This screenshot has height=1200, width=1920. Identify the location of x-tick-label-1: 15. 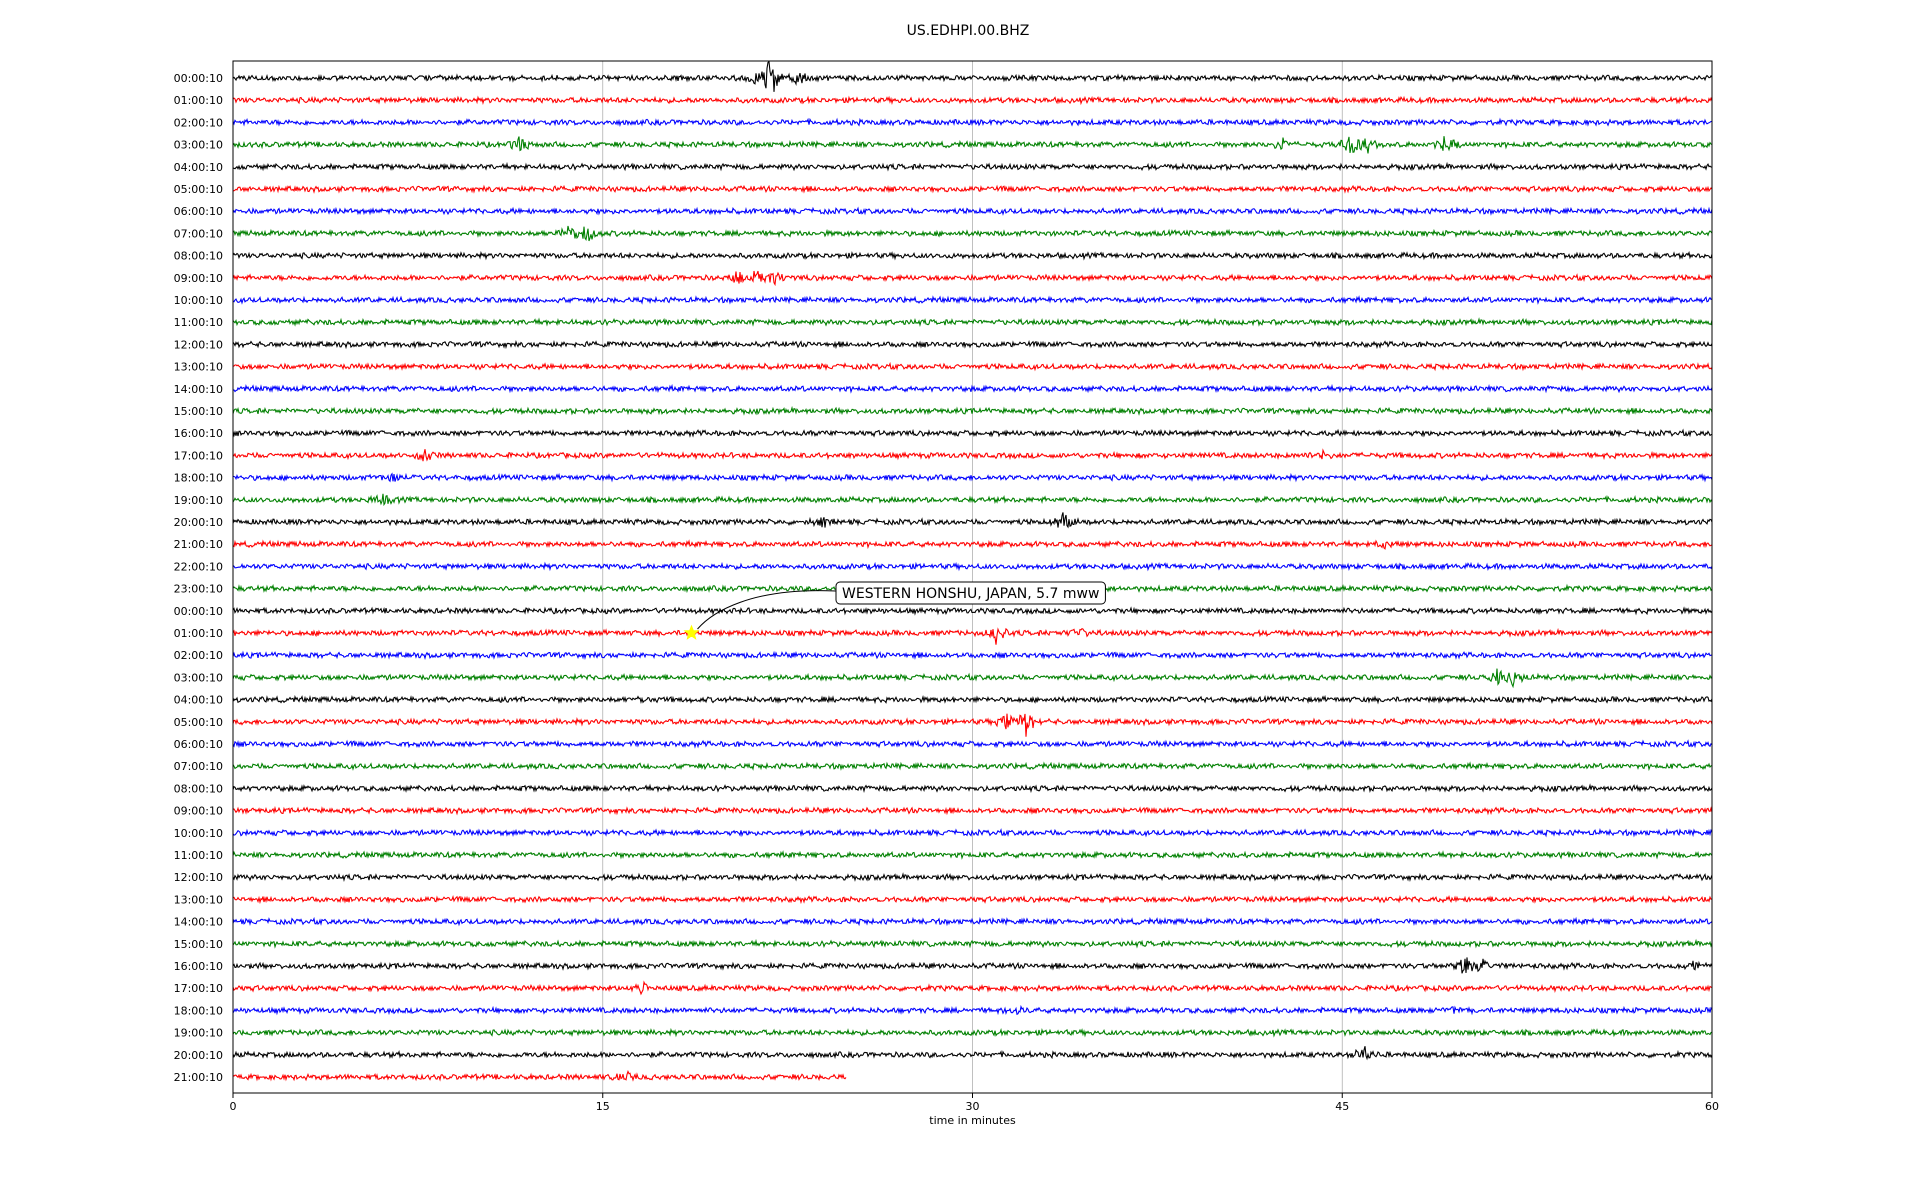
(603, 1106).